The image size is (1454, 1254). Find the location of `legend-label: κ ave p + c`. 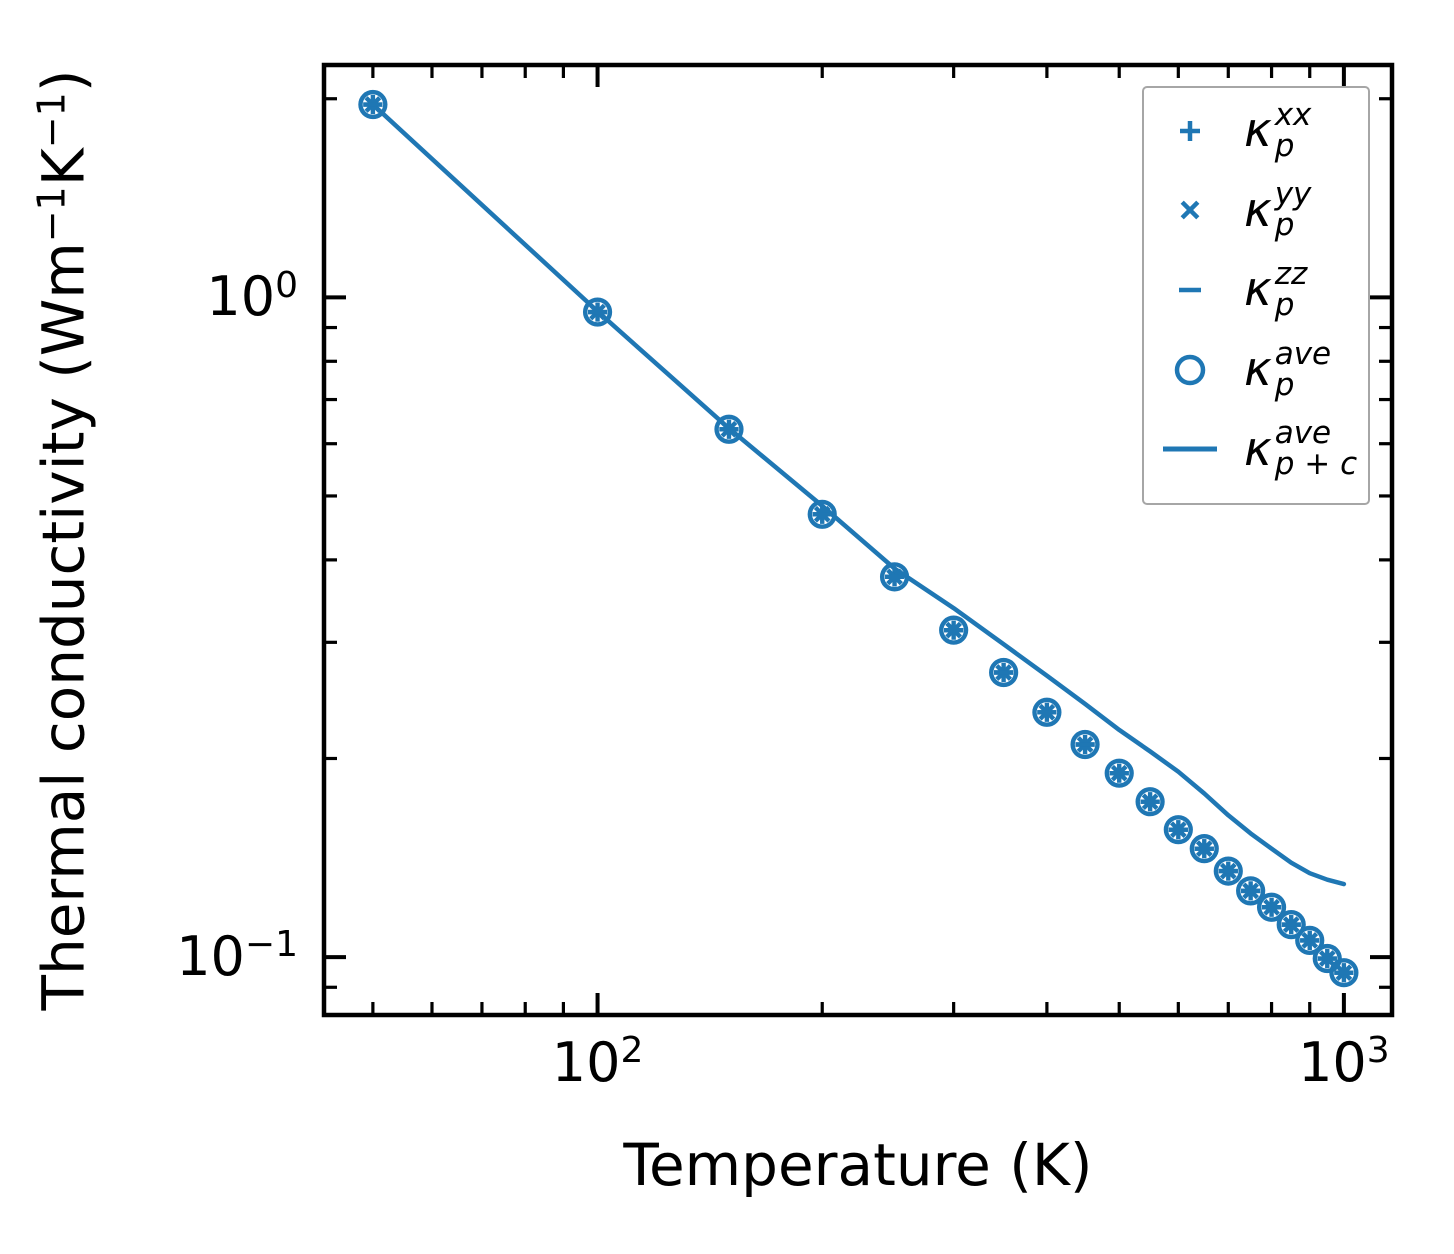

legend-label: κ ave p + c is located at coordinates (1300, 449).